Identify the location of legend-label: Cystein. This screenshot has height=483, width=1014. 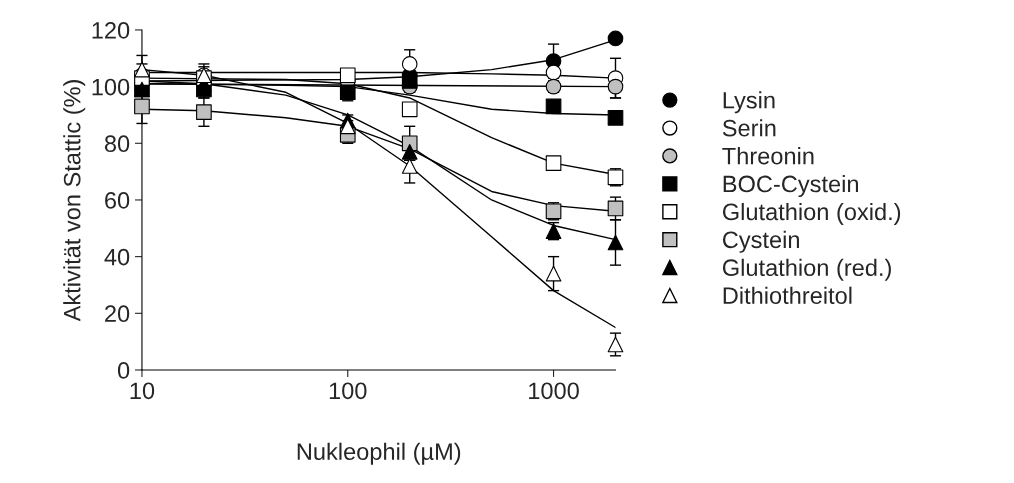
(760, 241).